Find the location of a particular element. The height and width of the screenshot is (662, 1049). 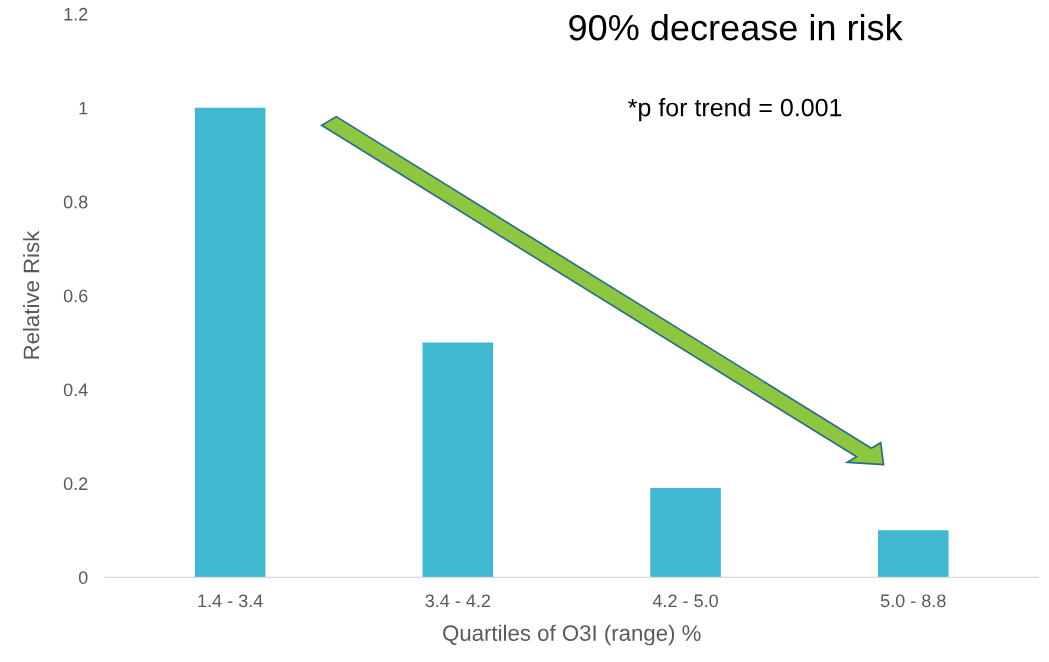

y-tick-label: 0.6 is located at coordinates (75, 296).